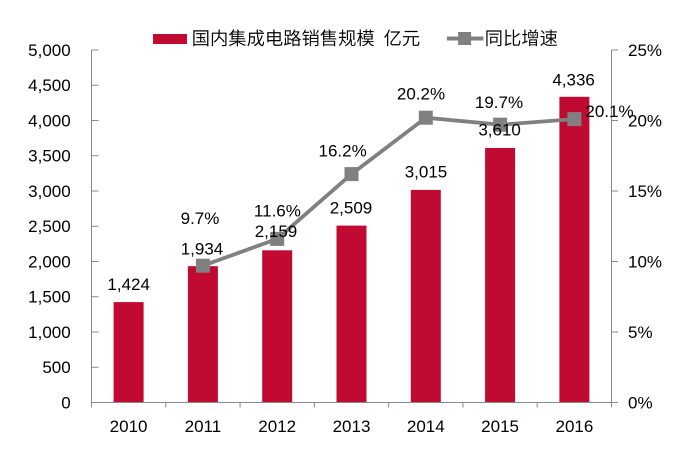  Describe the element at coordinates (276, 231) in the screenshot. I see `svg-text: 2,159` at that location.